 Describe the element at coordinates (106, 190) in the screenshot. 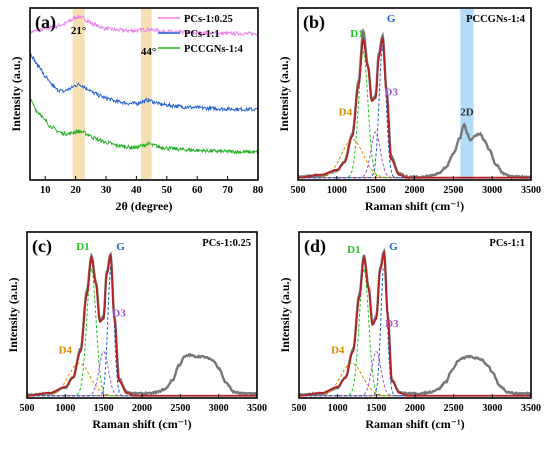

I see `x-tick-label: 30` at that location.